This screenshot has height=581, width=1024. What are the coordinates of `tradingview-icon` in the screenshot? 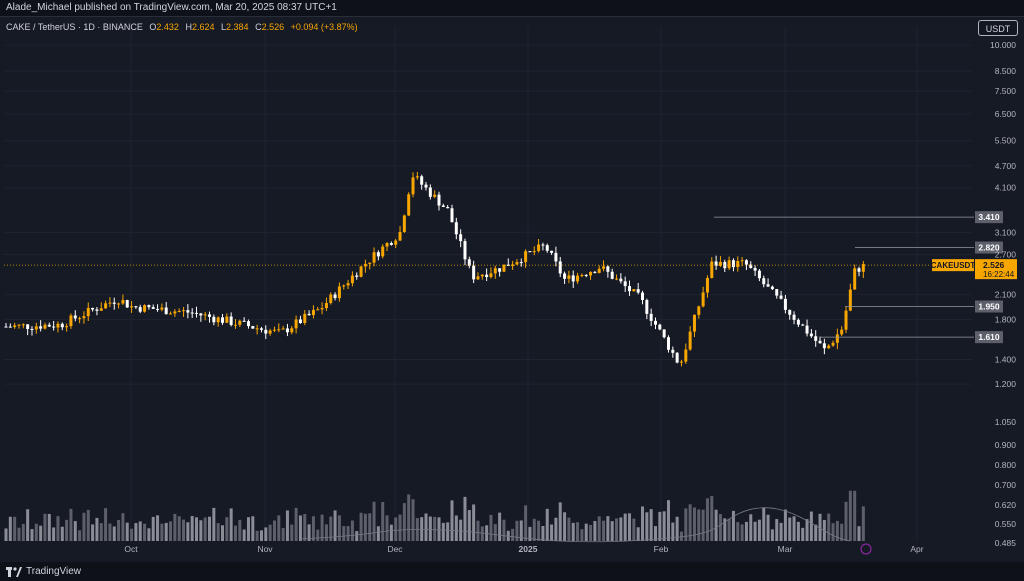 It's located at (14, 571).